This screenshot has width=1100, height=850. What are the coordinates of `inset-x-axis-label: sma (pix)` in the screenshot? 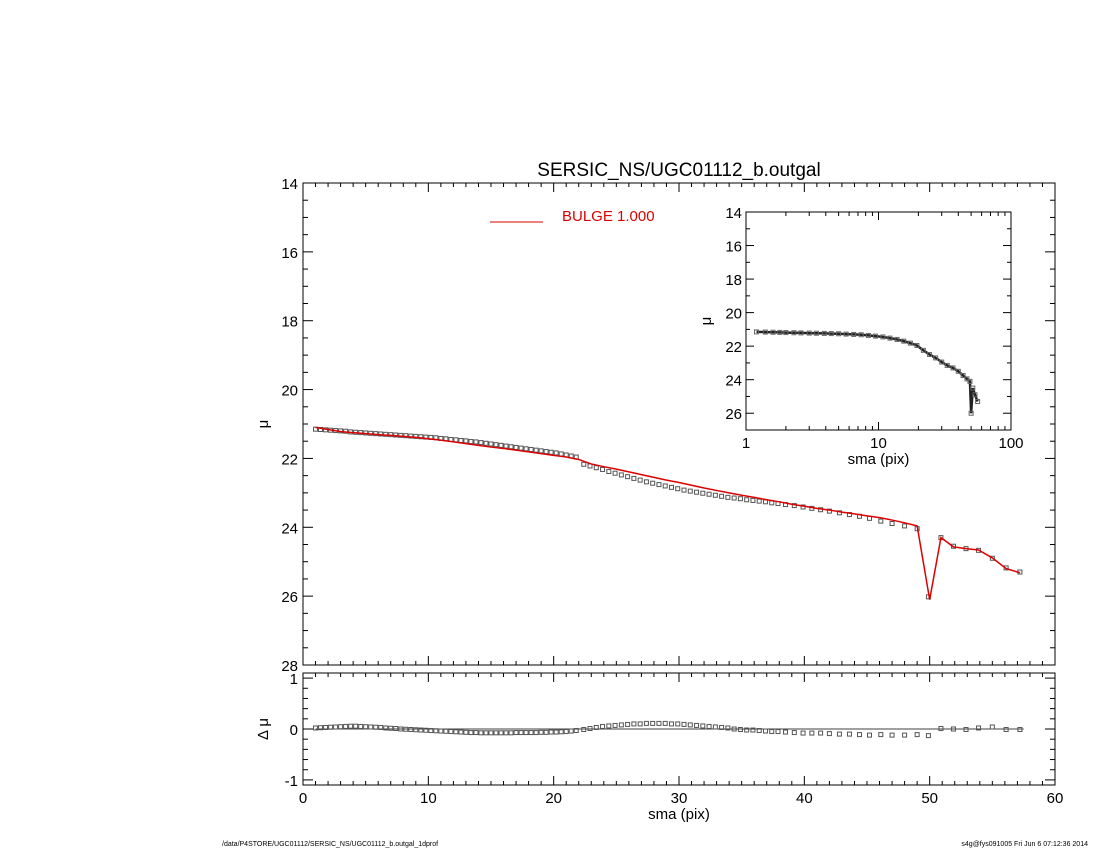 It's located at (879, 459).